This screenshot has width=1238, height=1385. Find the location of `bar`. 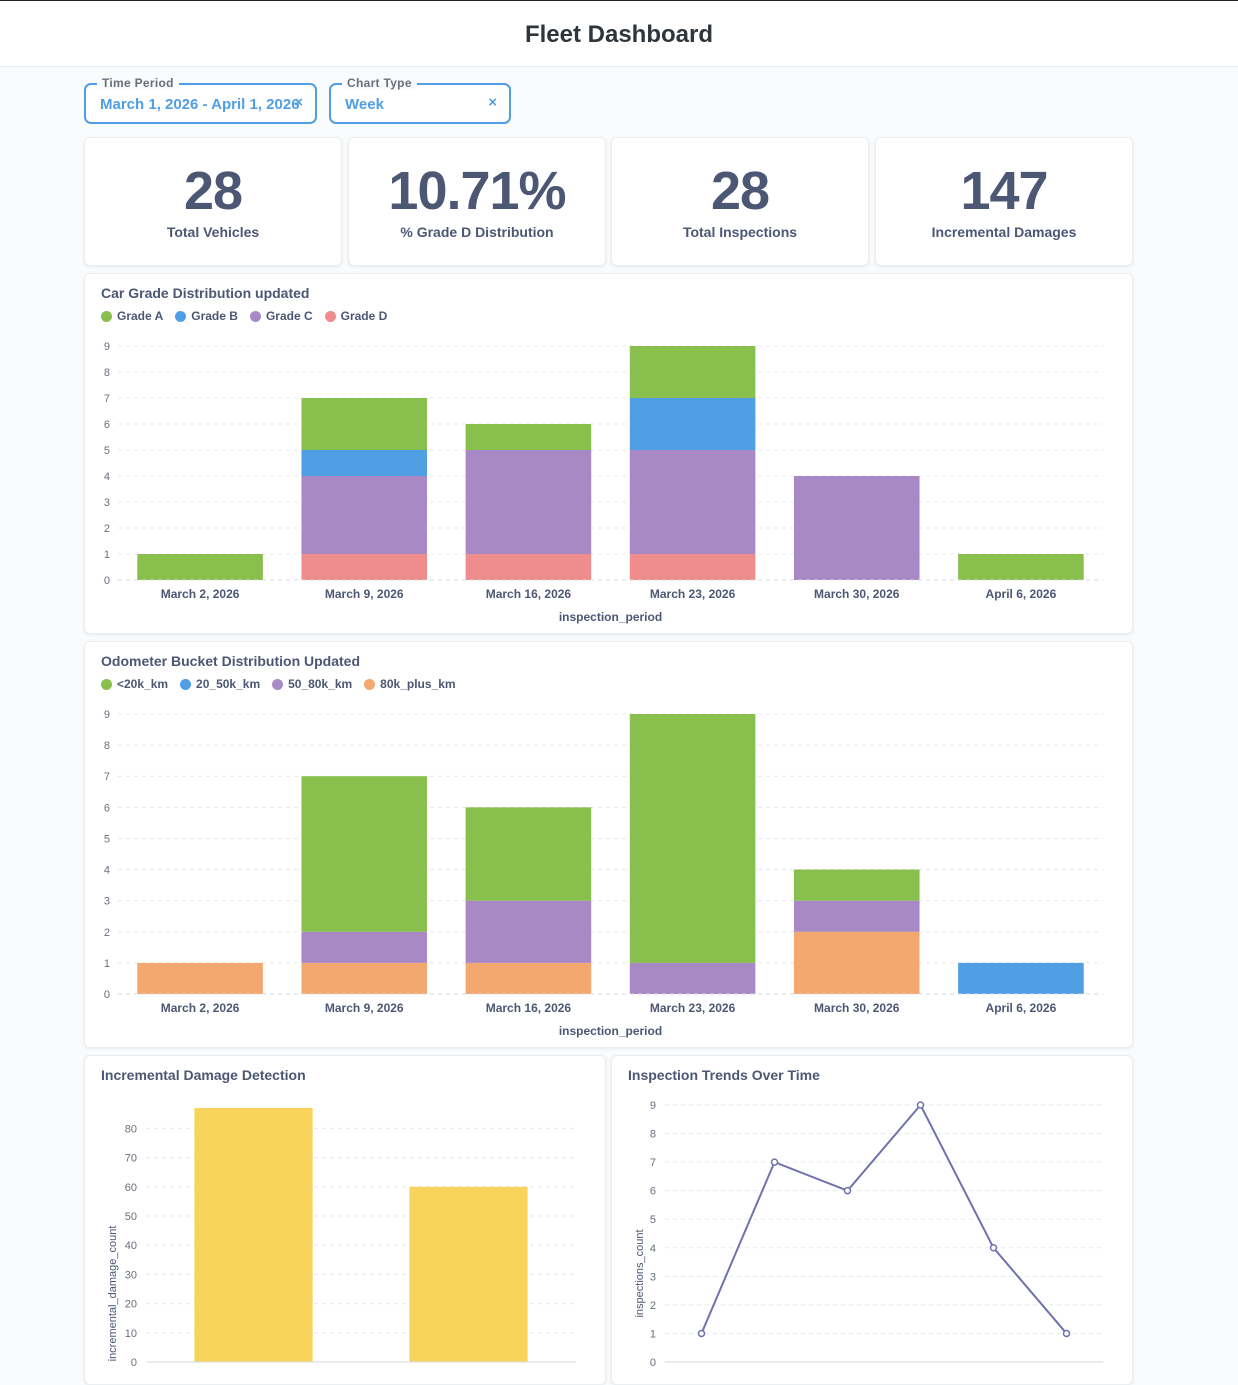

bar is located at coordinates (468, 1274).